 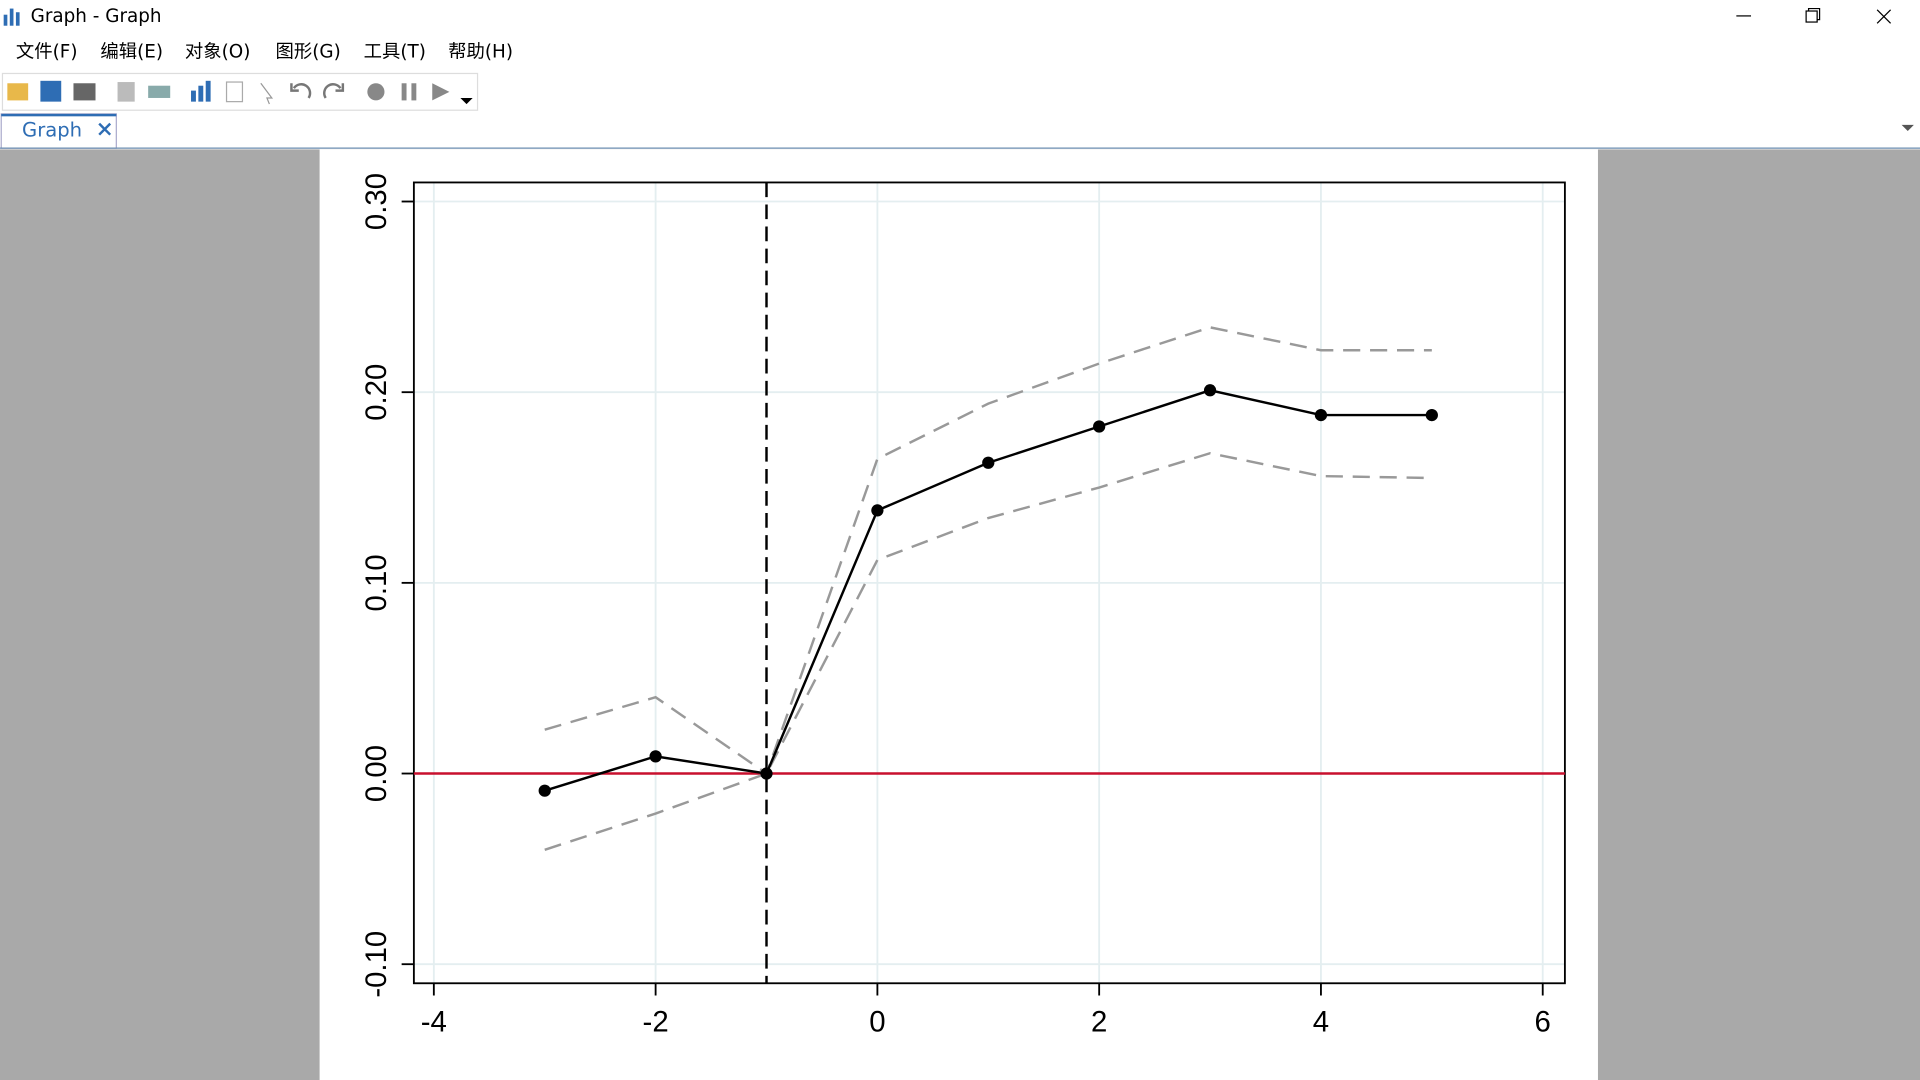 What do you see at coordinates (376, 201) in the screenshot?
I see `y-tick-label: 0.30` at bounding box center [376, 201].